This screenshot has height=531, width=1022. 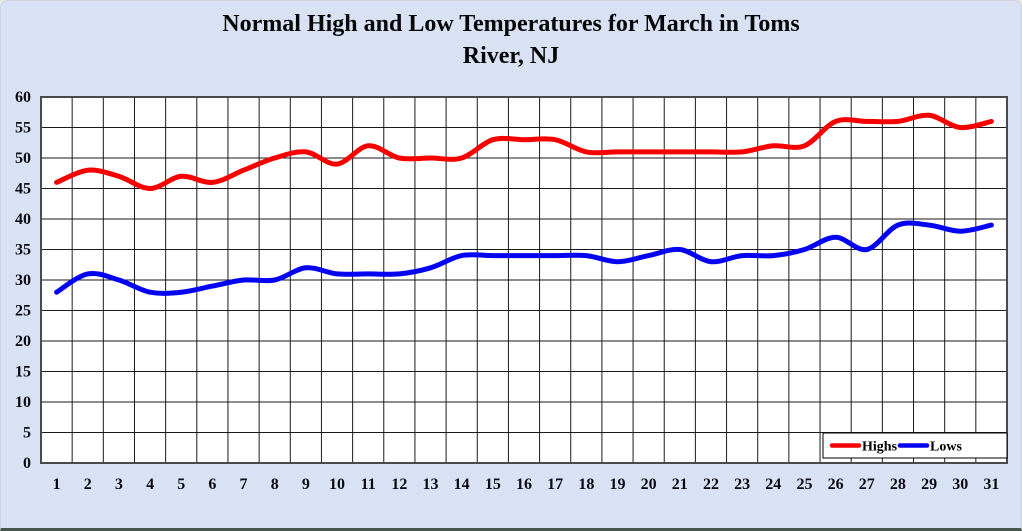 I want to click on y-axis-tick-label: 30, so click(x=23, y=280).